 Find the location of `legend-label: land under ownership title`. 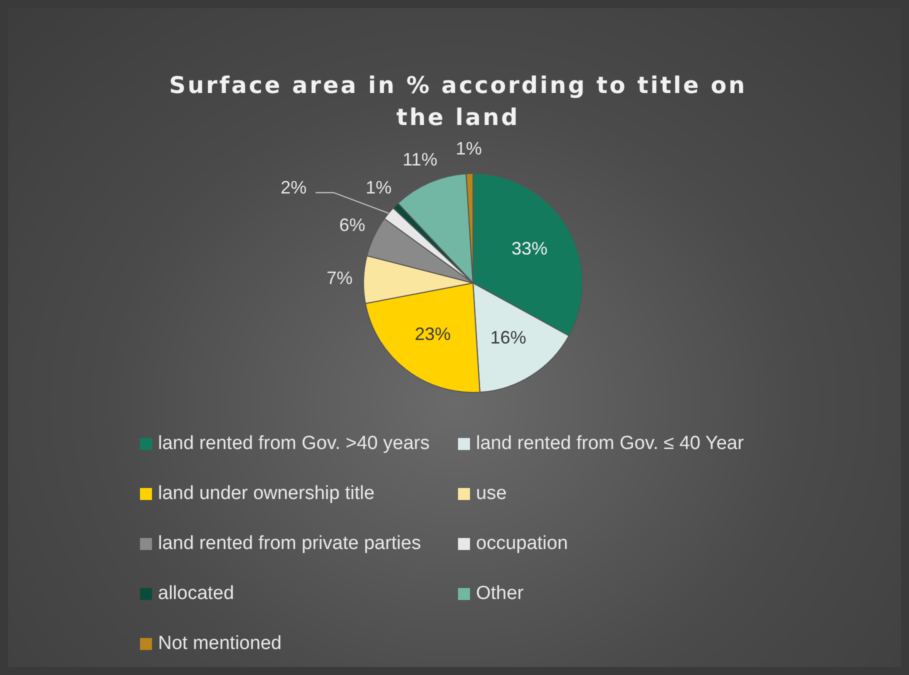

legend-label: land under ownership title is located at coordinates (266, 494).